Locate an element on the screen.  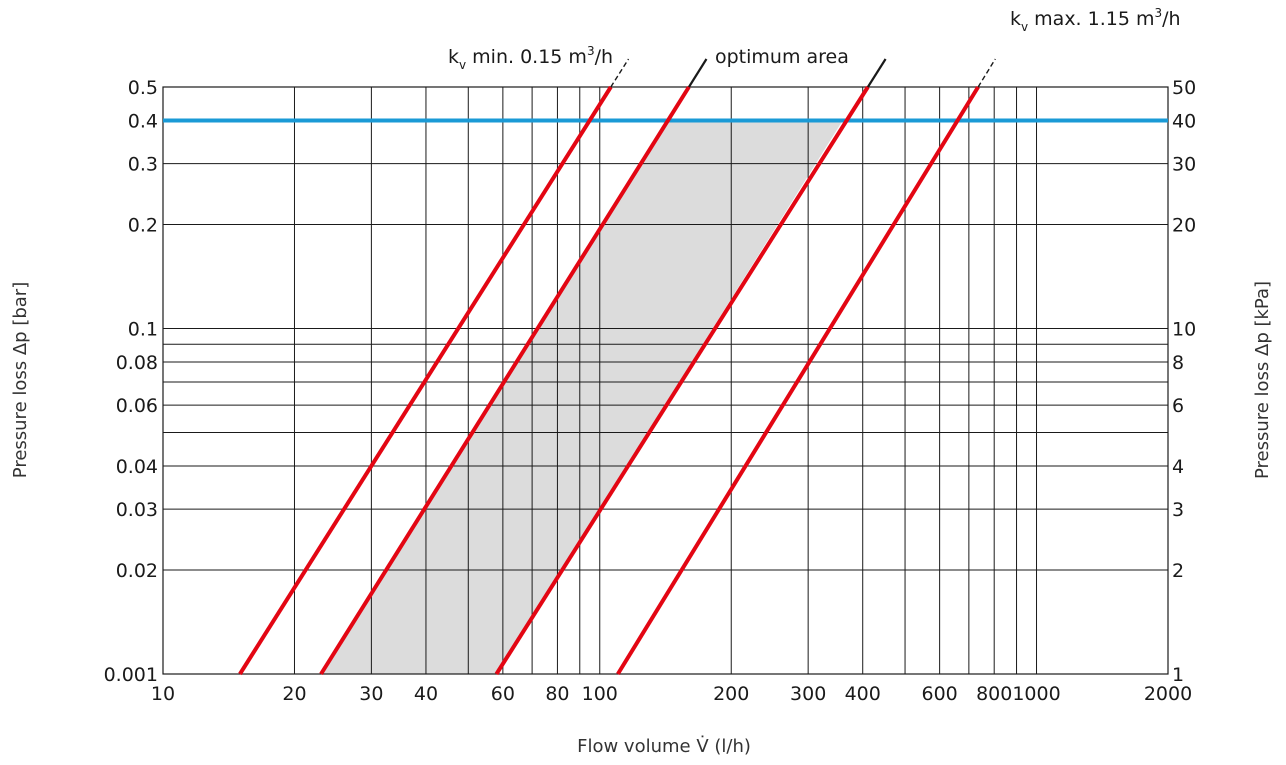
annotation-kv-min-sub: v is located at coordinates (462, 65).